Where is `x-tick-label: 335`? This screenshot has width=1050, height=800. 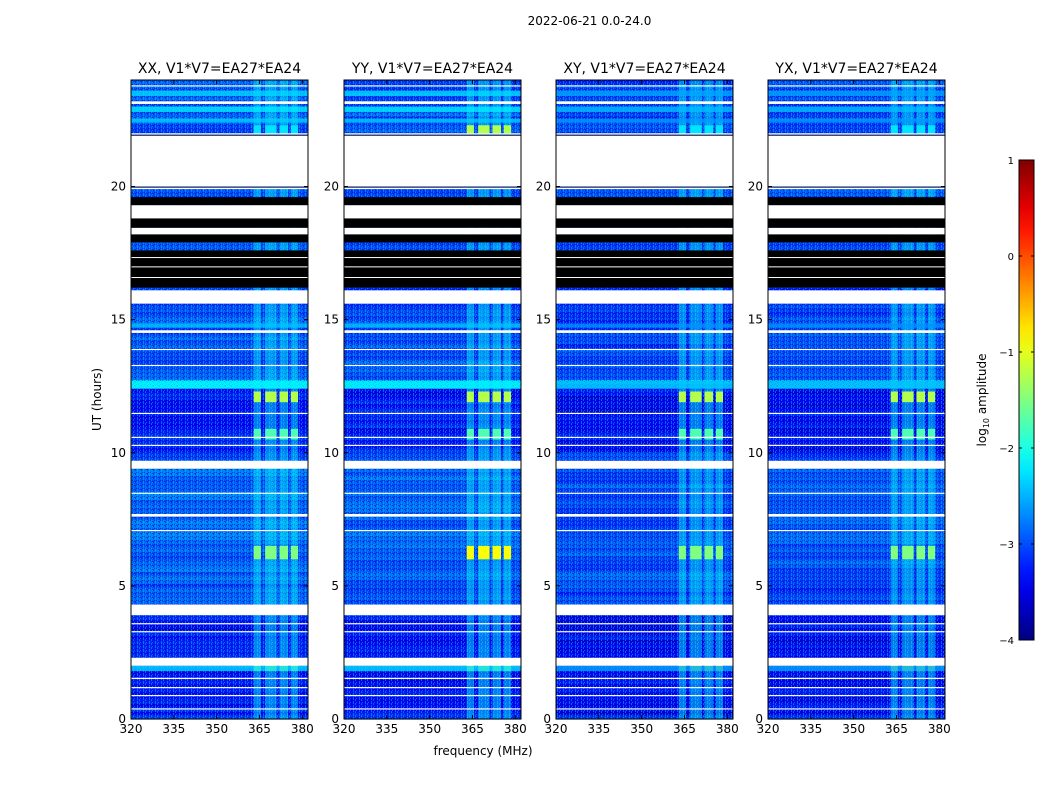 x-tick-label: 335 is located at coordinates (386, 729).